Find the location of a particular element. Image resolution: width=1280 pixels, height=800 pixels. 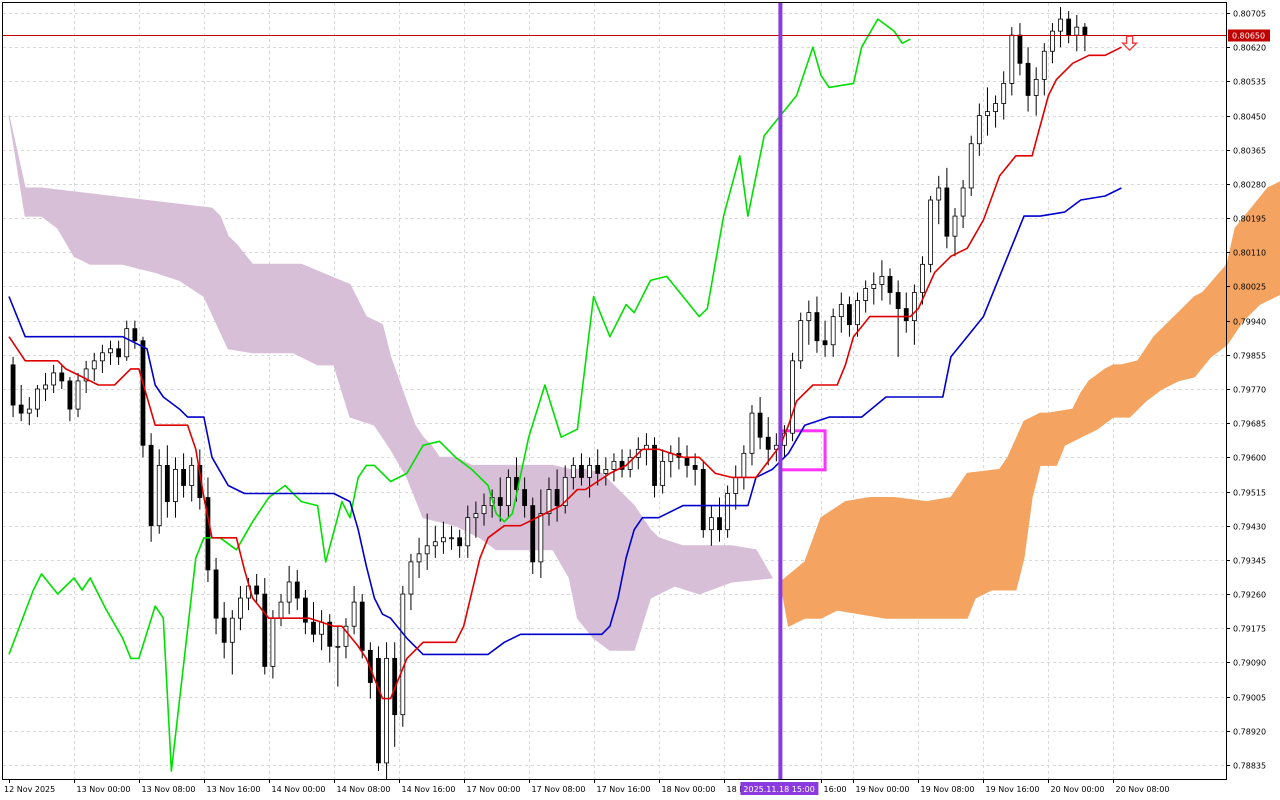

x-tick-label: 20 Nov 00:00 is located at coordinates (1078, 789).